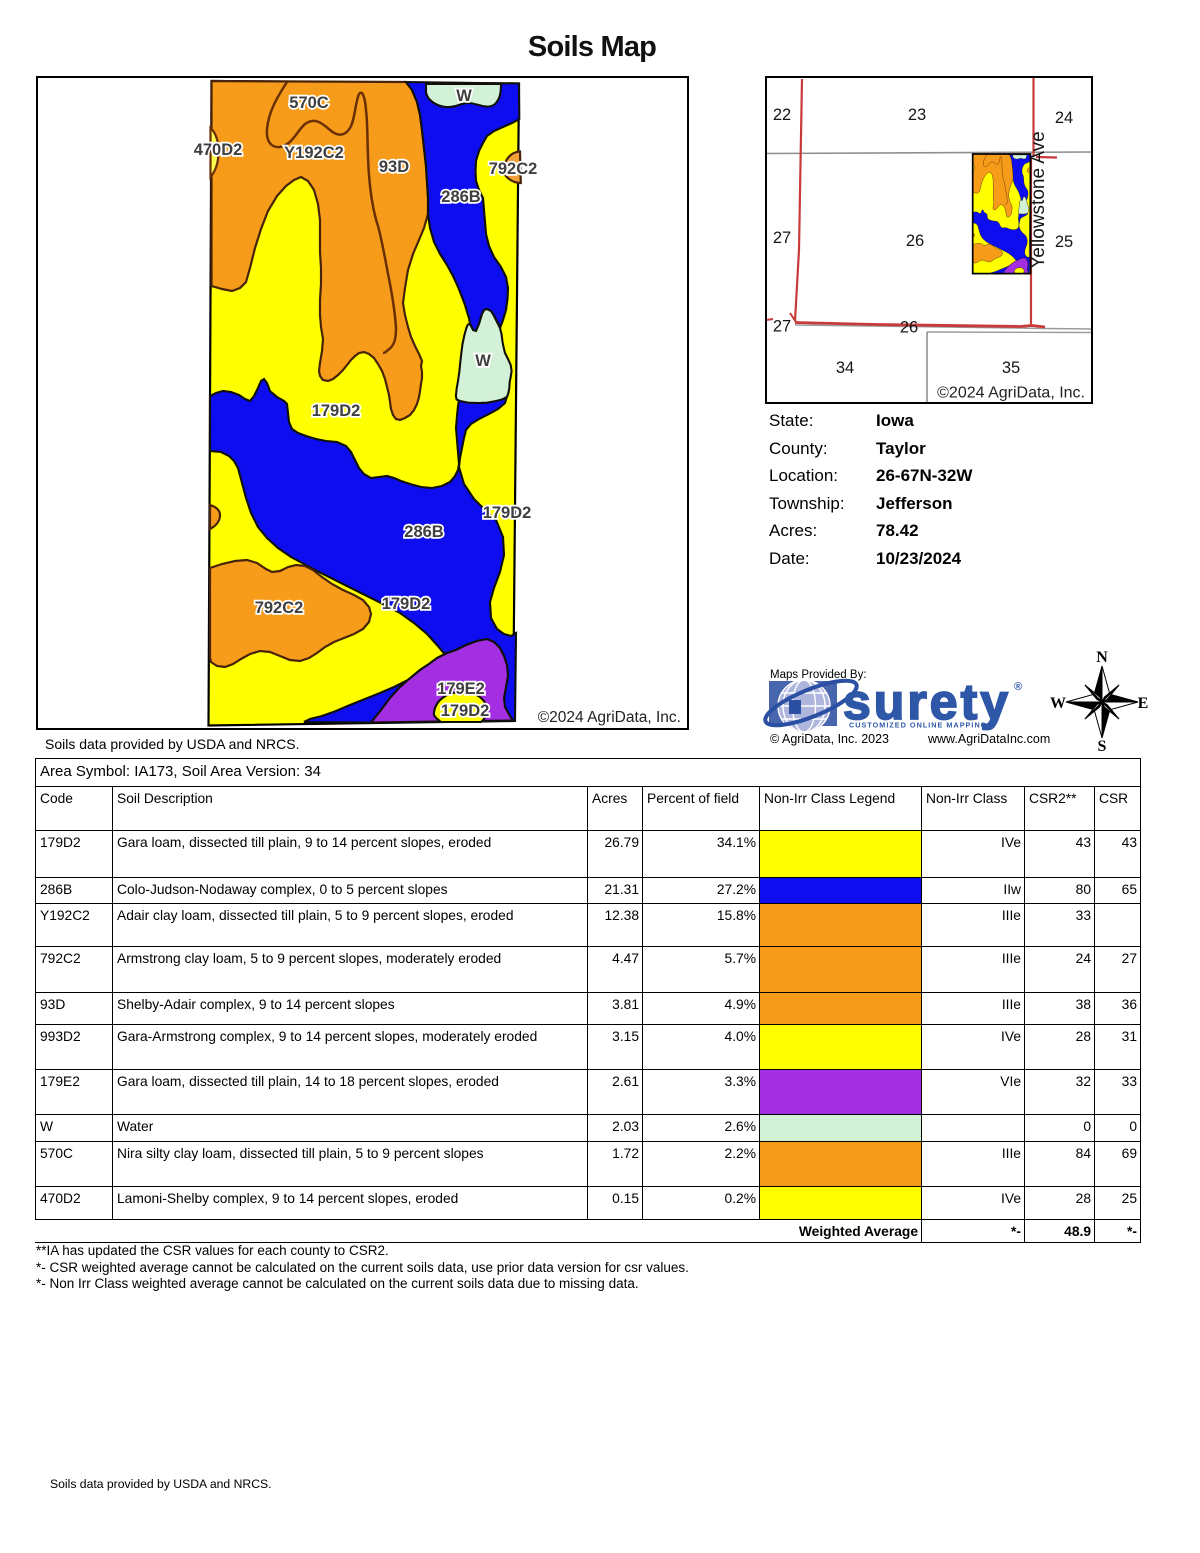 This screenshot has width=1200, height=1553. What do you see at coordinates (309, 103) in the screenshot?
I see `svg-text: 570C` at bounding box center [309, 103].